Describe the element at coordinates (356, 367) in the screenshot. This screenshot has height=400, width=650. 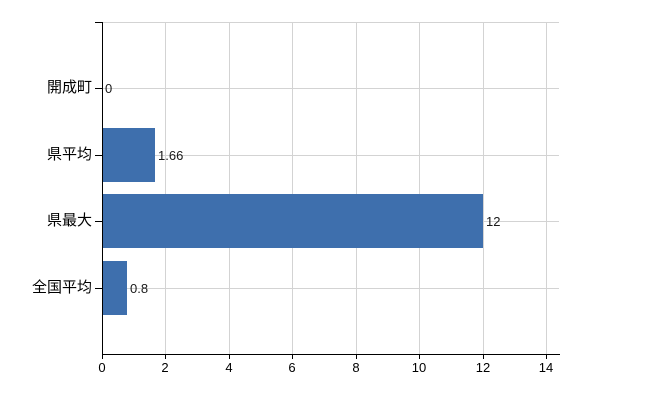
I see `x-tick-label: 8` at that location.